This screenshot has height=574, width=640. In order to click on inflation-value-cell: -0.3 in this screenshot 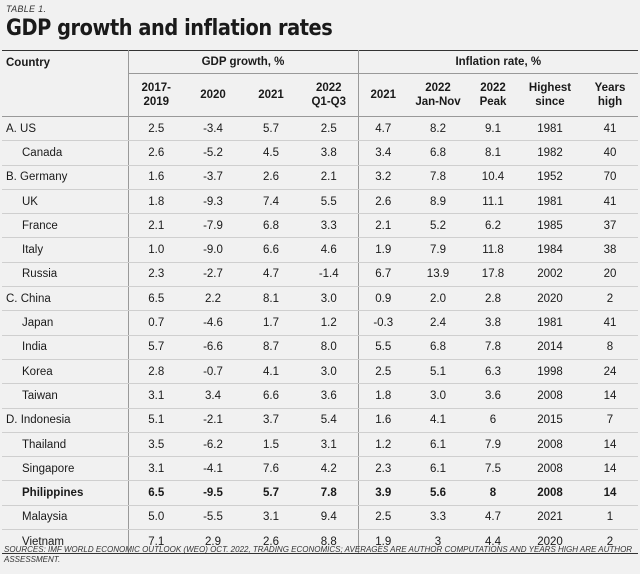, I will do `click(383, 323)`.